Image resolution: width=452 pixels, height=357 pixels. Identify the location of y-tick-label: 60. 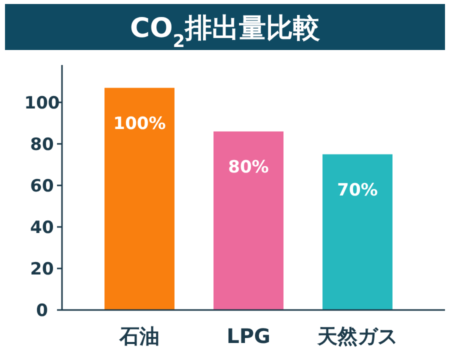
(42, 186).